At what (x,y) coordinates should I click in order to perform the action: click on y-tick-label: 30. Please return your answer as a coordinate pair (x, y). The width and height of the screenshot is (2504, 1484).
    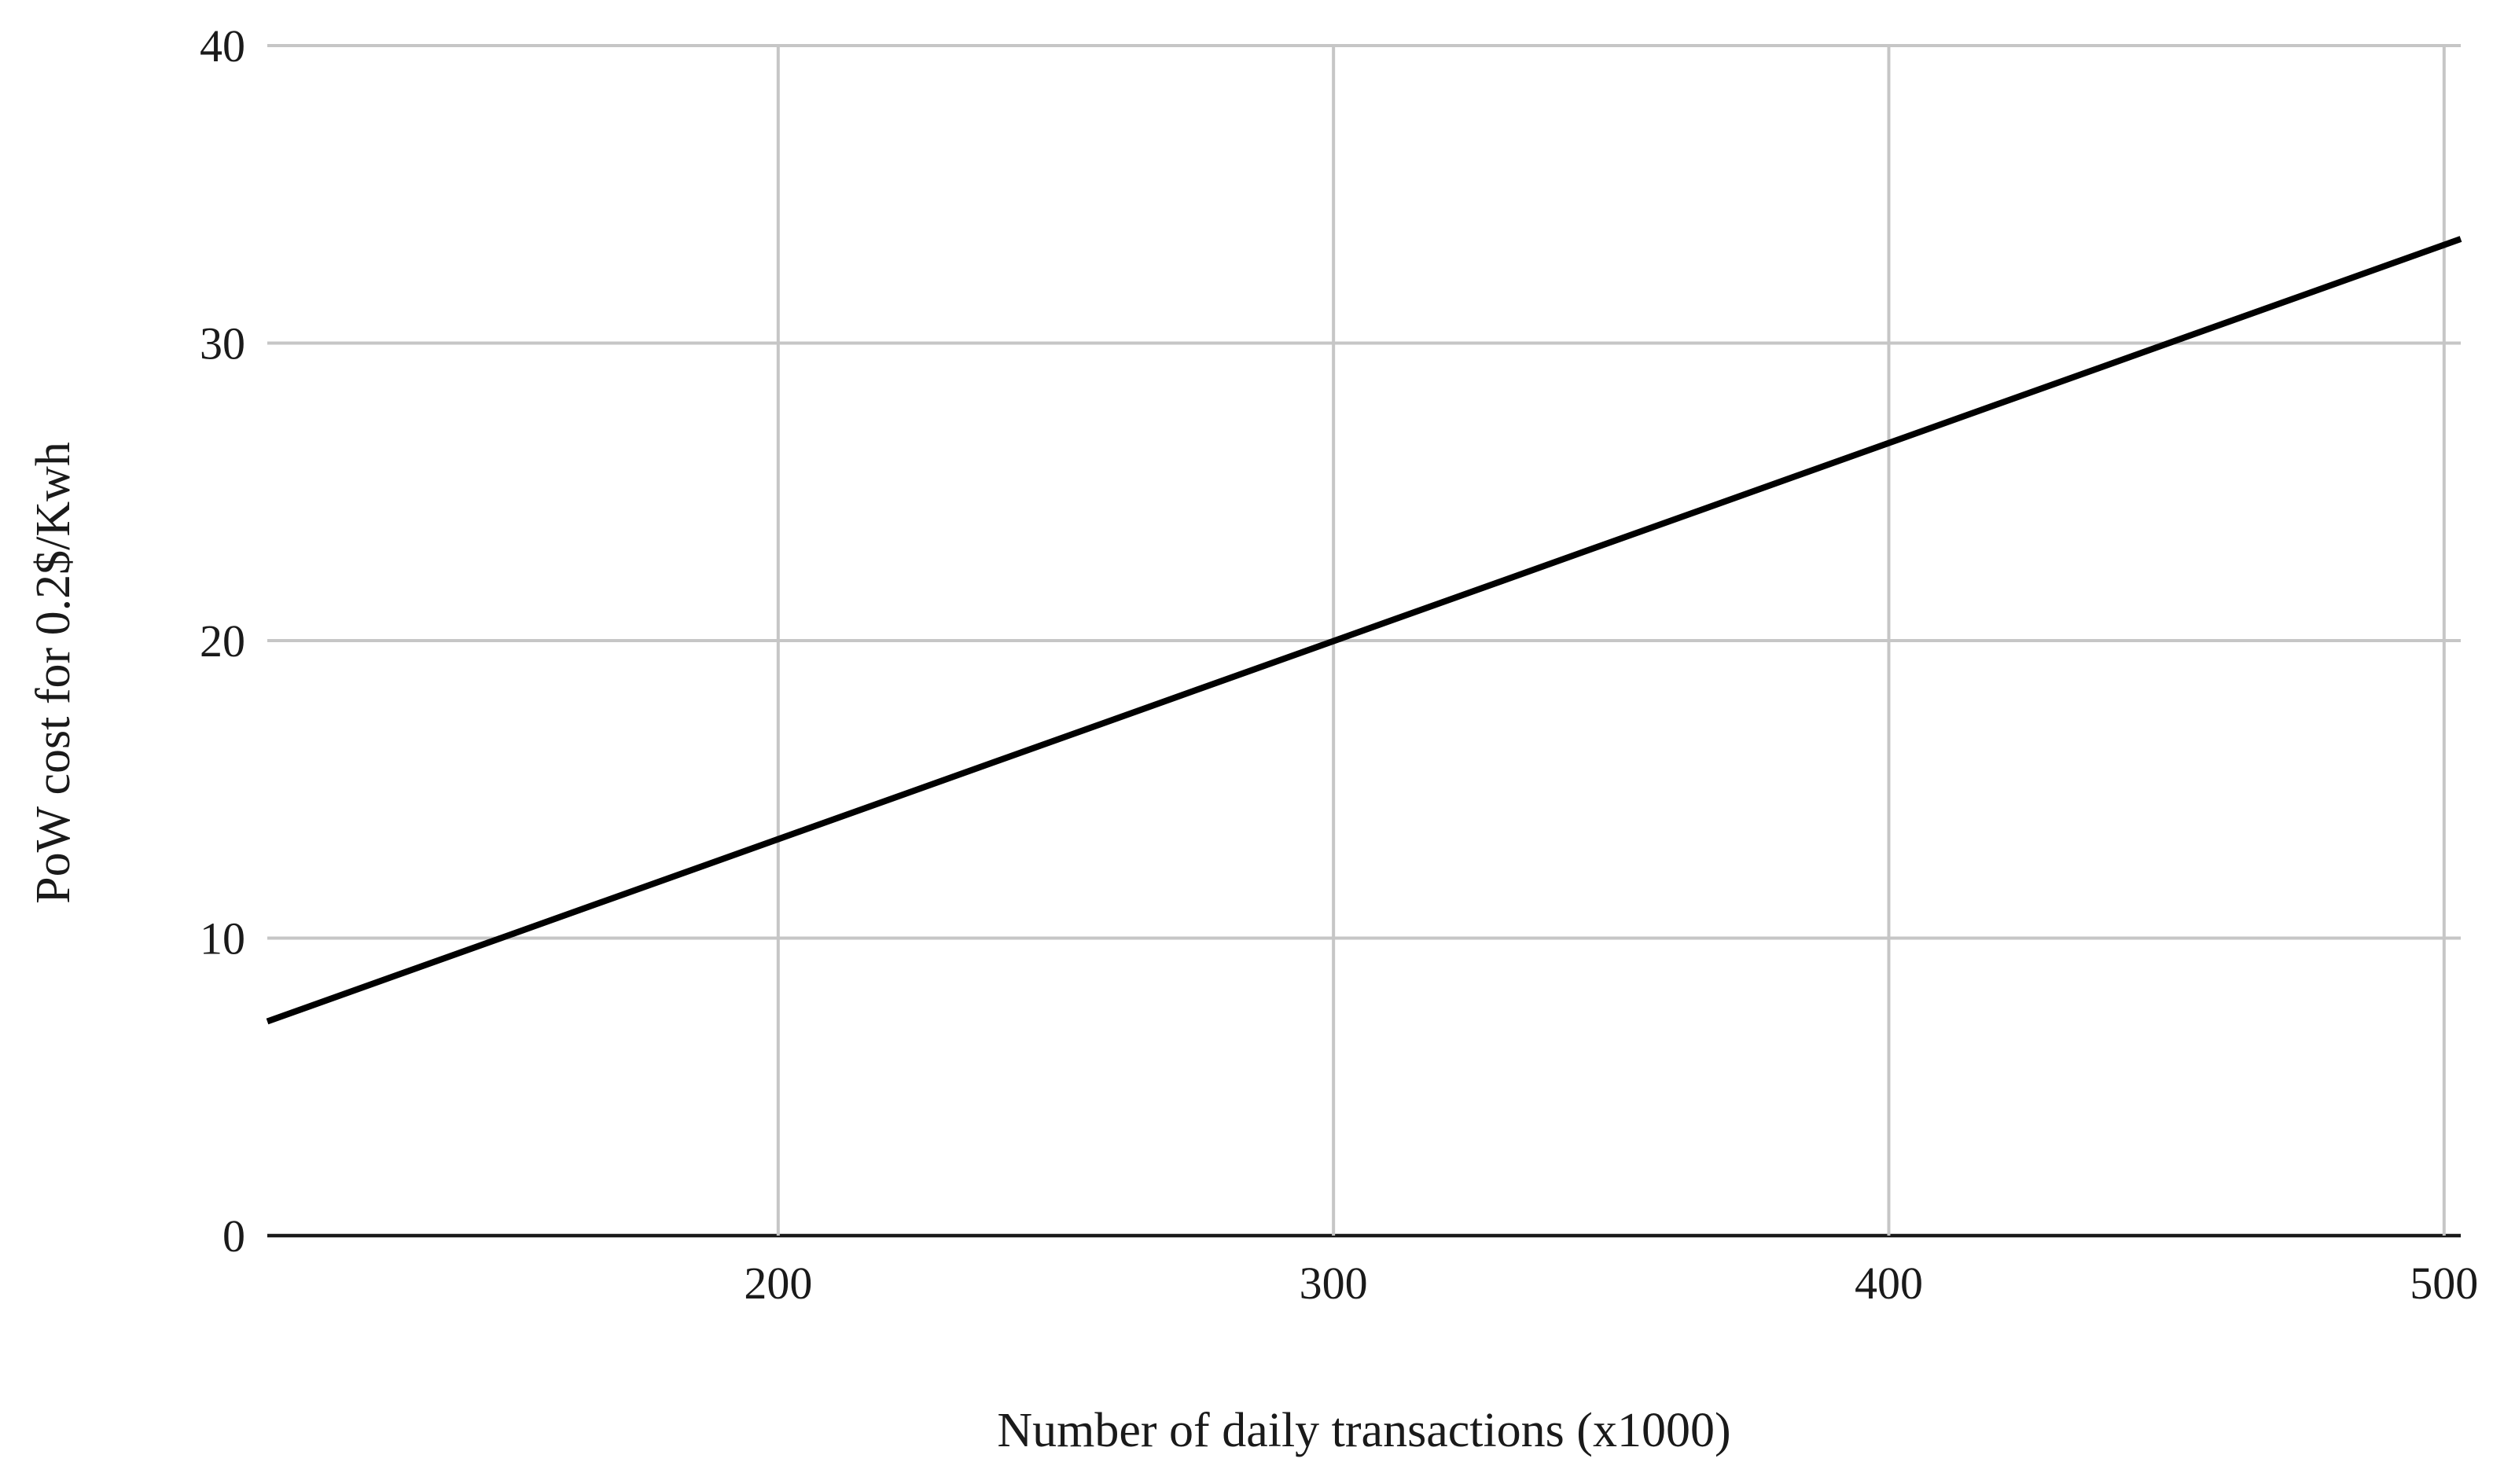
    Looking at the image, I should click on (222, 343).